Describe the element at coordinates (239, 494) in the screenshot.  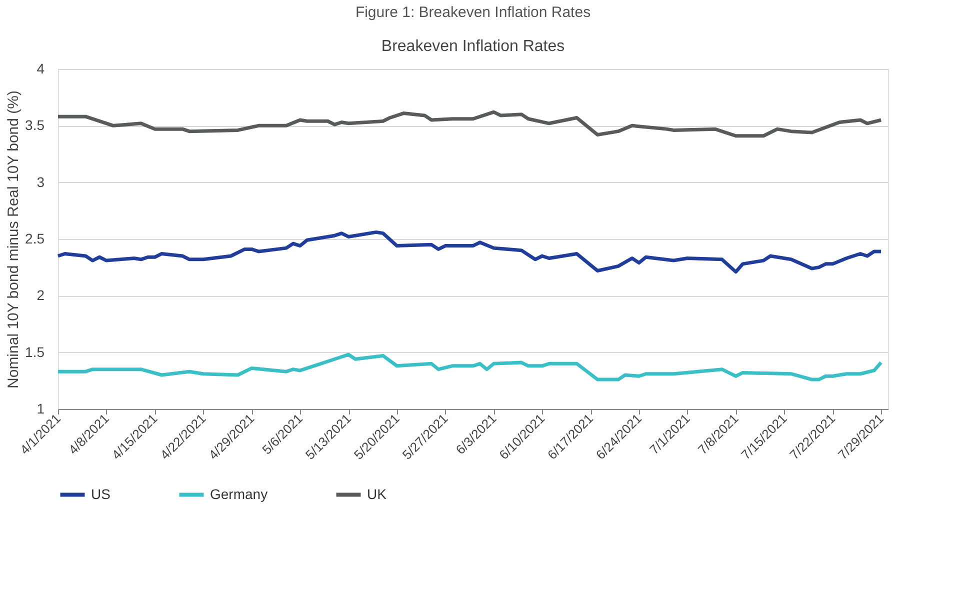
I see `legend-label: Germany` at that location.